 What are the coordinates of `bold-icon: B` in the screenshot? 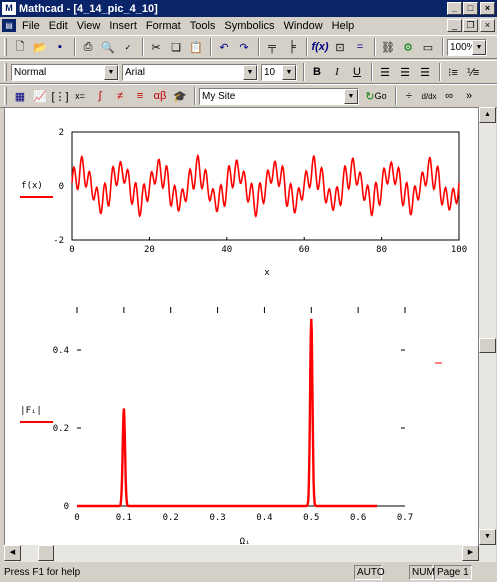 It's located at (317, 72).